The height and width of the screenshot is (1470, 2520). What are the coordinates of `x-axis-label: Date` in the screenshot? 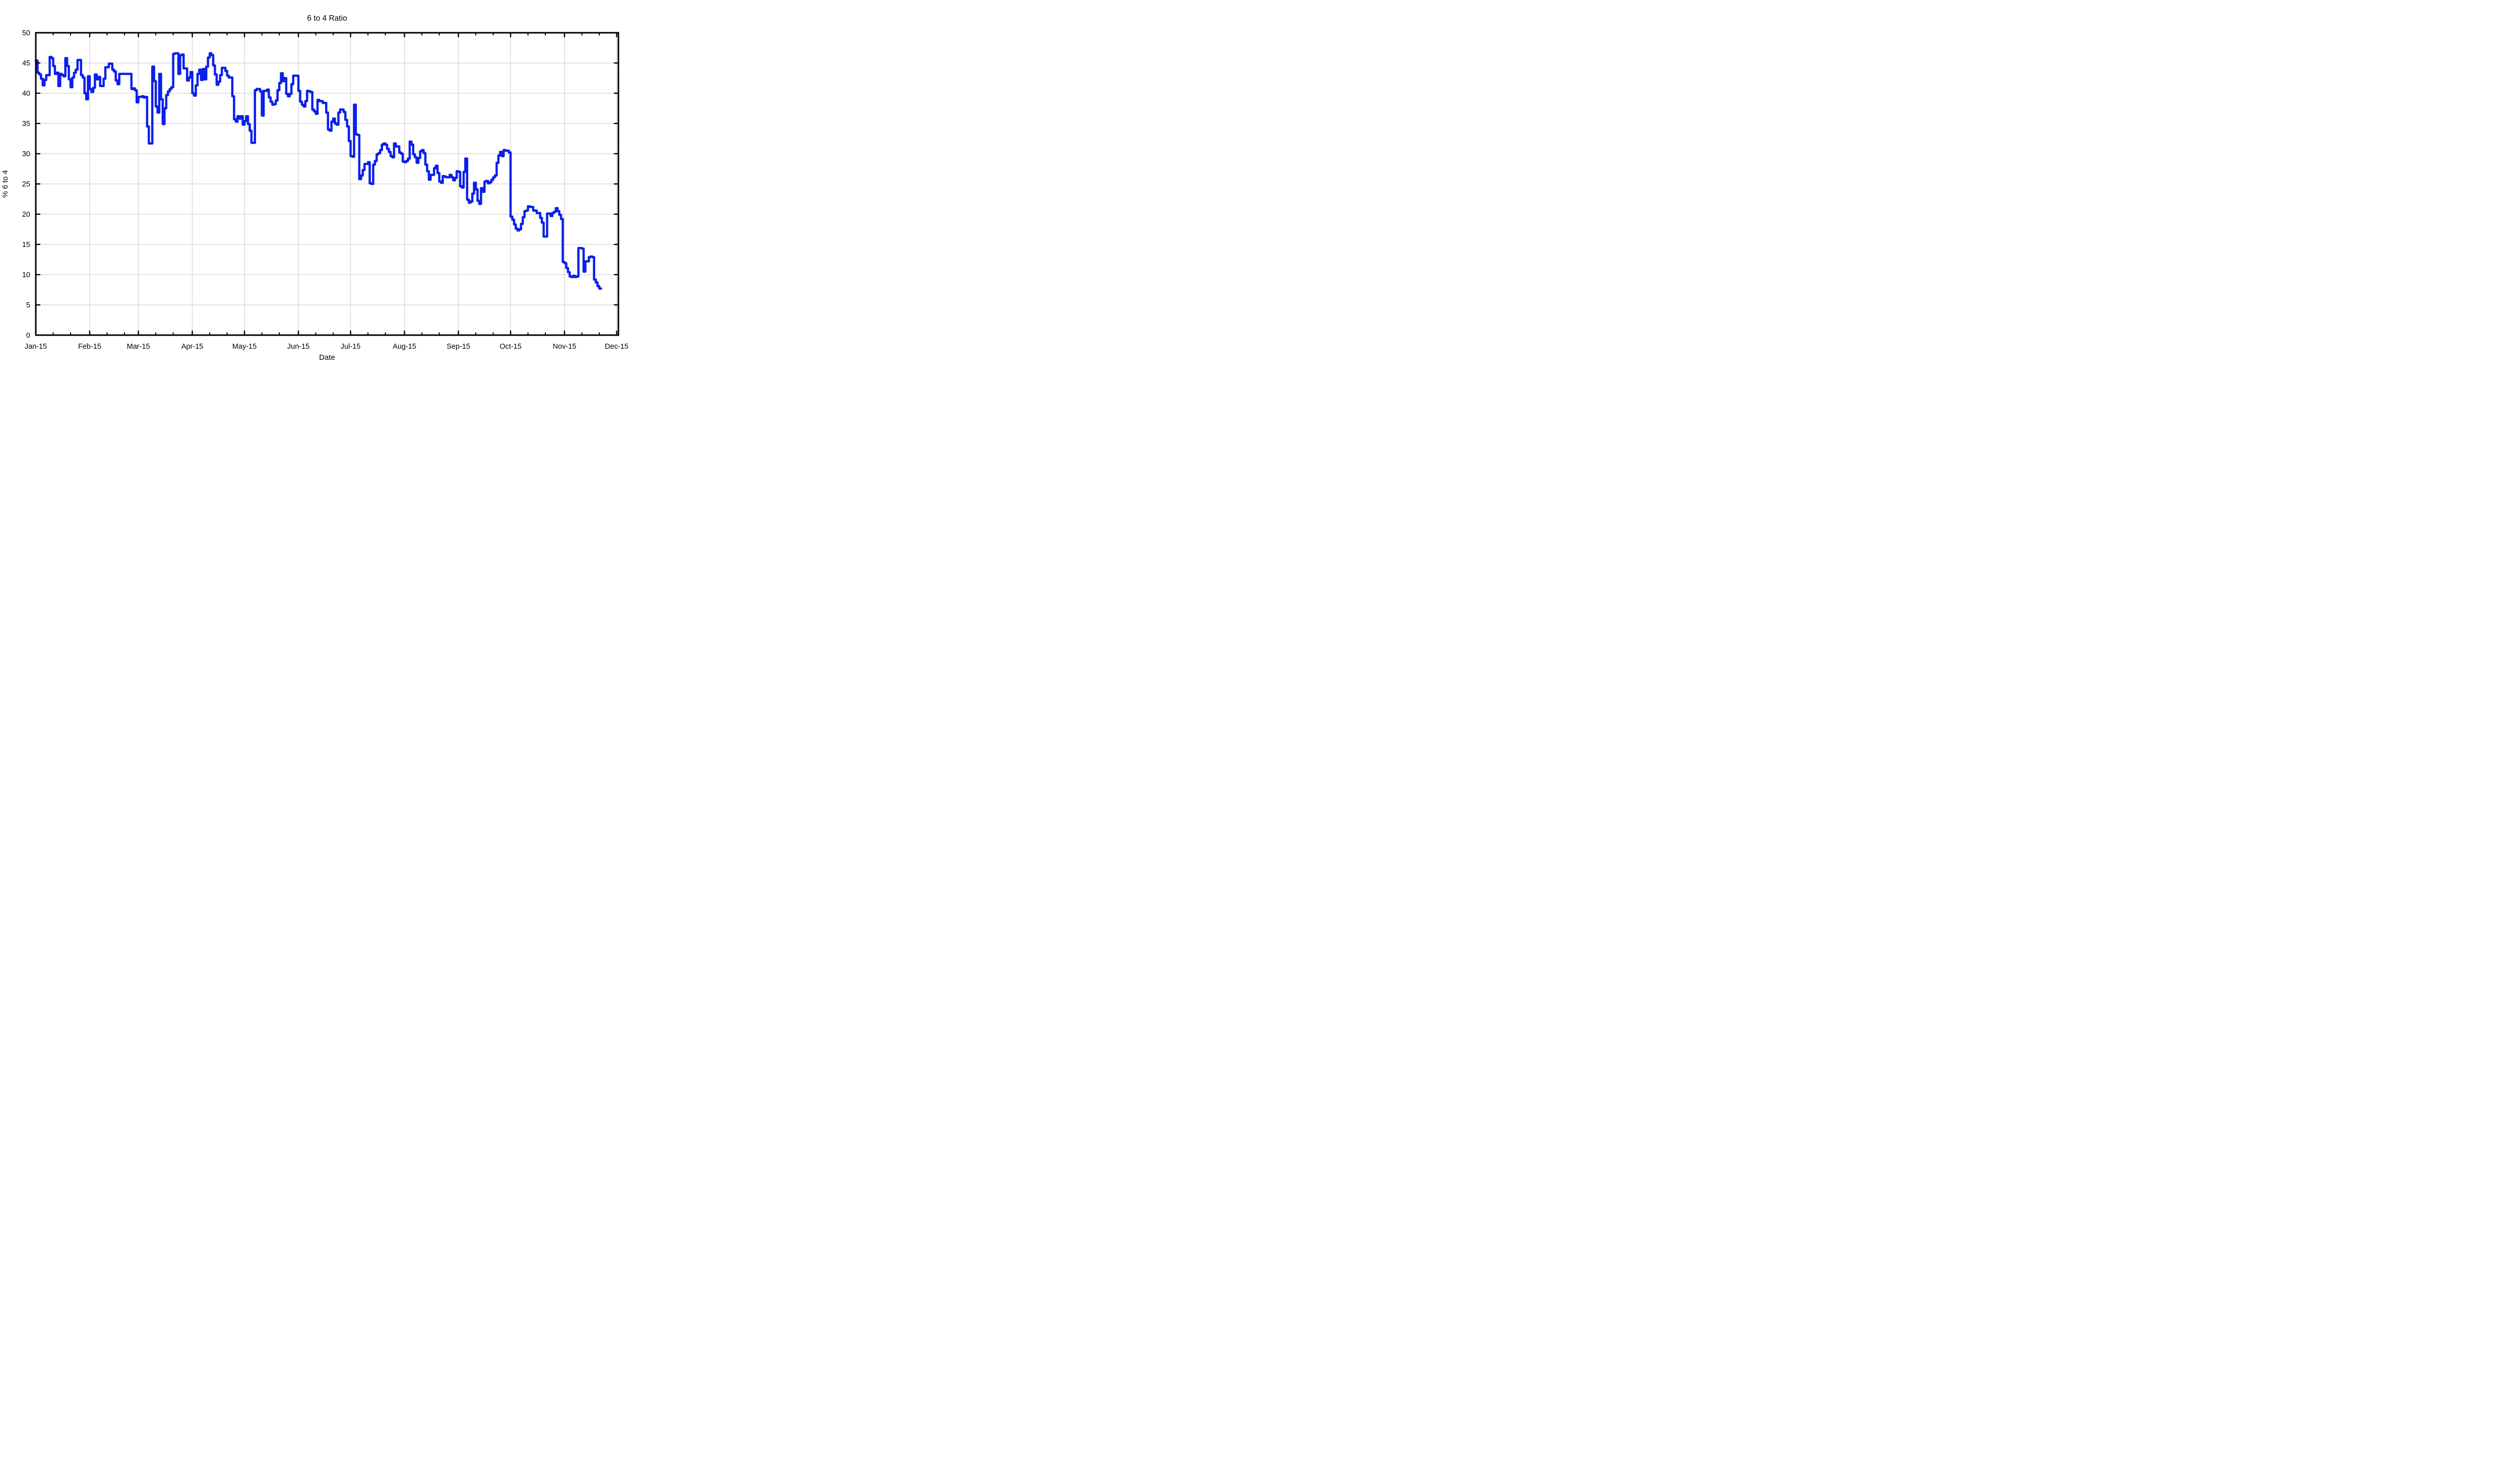 It's located at (327, 357).